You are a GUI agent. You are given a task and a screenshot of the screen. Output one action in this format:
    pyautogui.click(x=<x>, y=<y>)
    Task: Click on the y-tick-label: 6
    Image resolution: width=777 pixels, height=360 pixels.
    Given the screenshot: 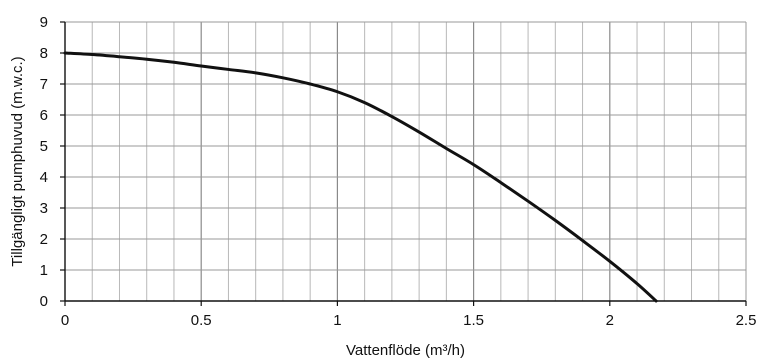 What is the action you would take?
    pyautogui.click(x=44, y=115)
    